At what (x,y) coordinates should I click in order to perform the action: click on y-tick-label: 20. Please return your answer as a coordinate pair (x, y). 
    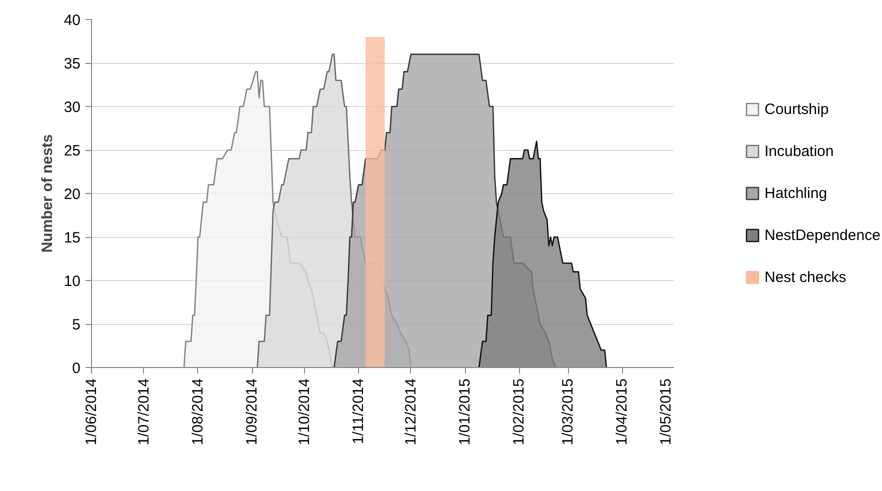
    Looking at the image, I should click on (72, 194).